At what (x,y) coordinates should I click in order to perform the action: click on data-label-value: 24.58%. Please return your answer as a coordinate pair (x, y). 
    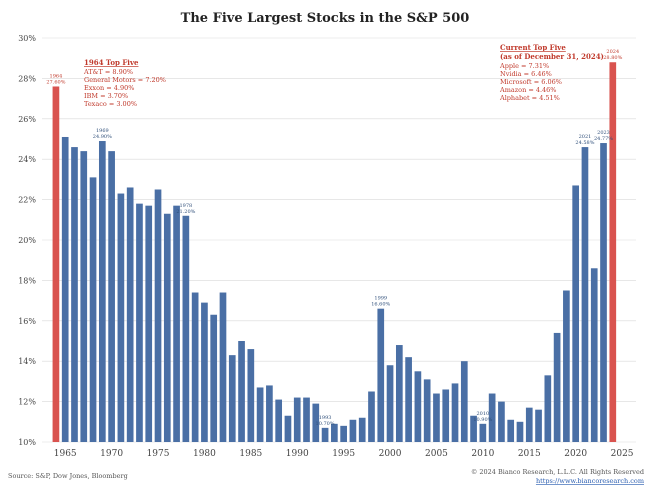
    Looking at the image, I should click on (584, 143).